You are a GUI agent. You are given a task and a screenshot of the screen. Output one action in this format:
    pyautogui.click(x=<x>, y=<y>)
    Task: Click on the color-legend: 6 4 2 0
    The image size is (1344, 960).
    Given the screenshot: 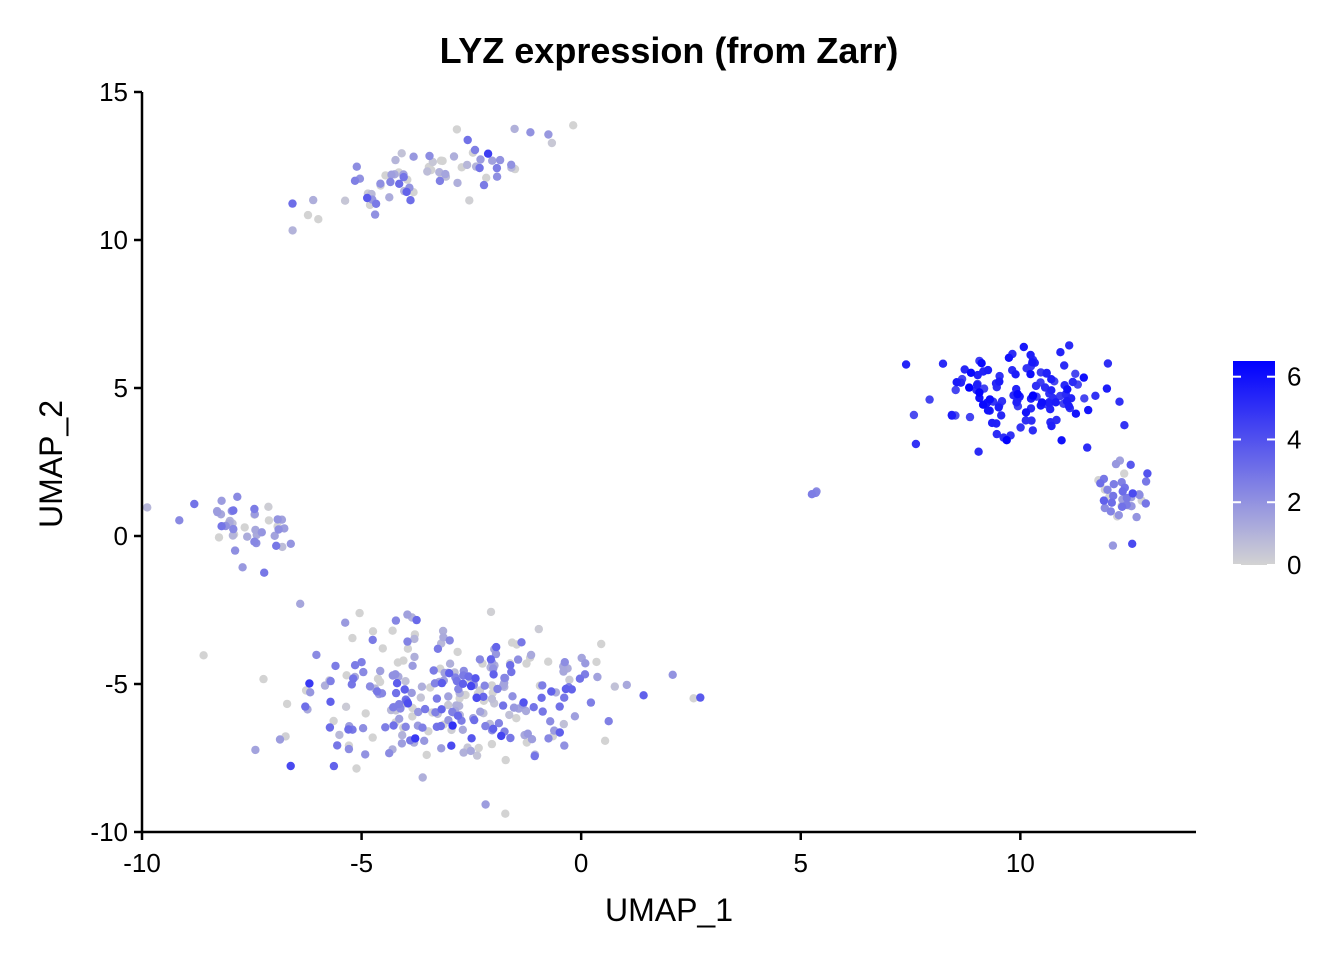 What is the action you would take?
    pyautogui.click(x=1267, y=470)
    